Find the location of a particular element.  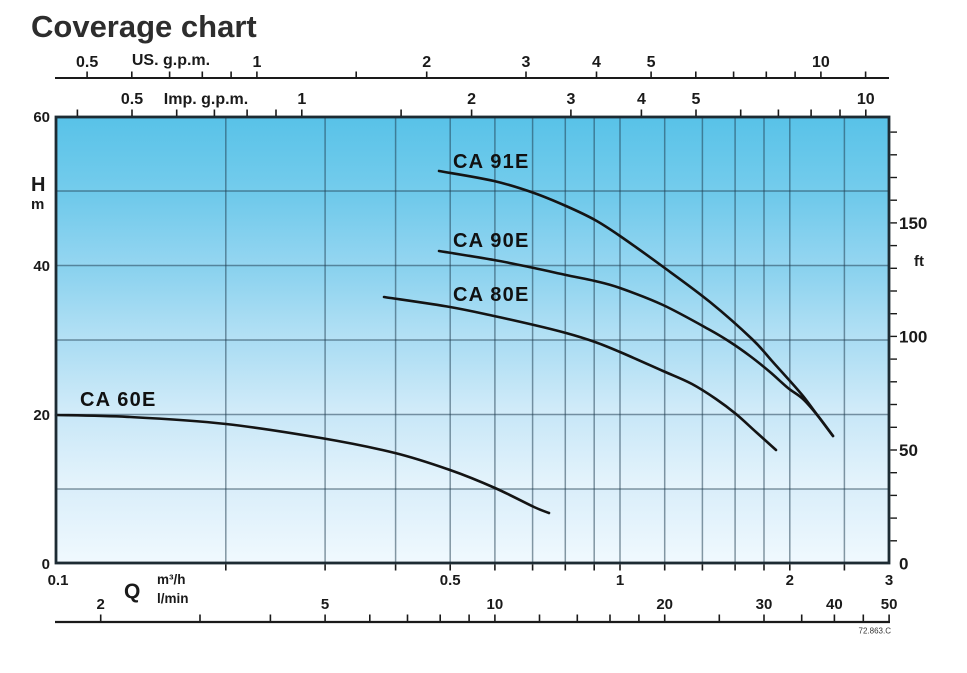

svg-text: 72.863.C is located at coordinates (875, 631).